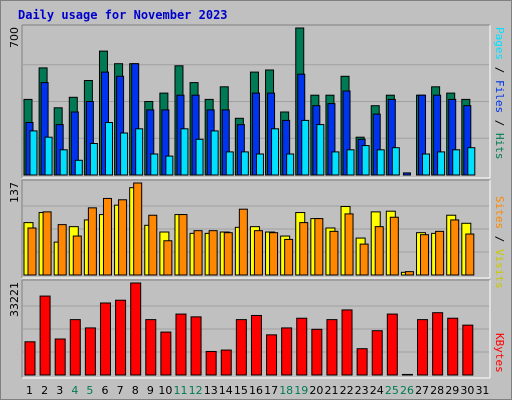 Image resolution: width=512 pixels, height=400 pixels. Describe the element at coordinates (422, 390) in the screenshot. I see `x-tick-day-27: 27` at that location.